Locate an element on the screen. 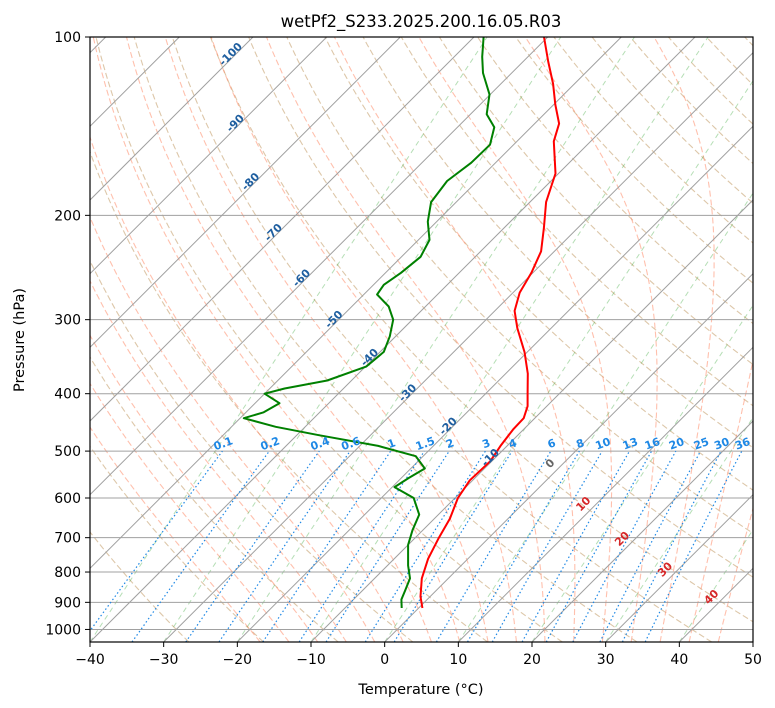  mixing-ratio-label: 10 is located at coordinates (603, 444).